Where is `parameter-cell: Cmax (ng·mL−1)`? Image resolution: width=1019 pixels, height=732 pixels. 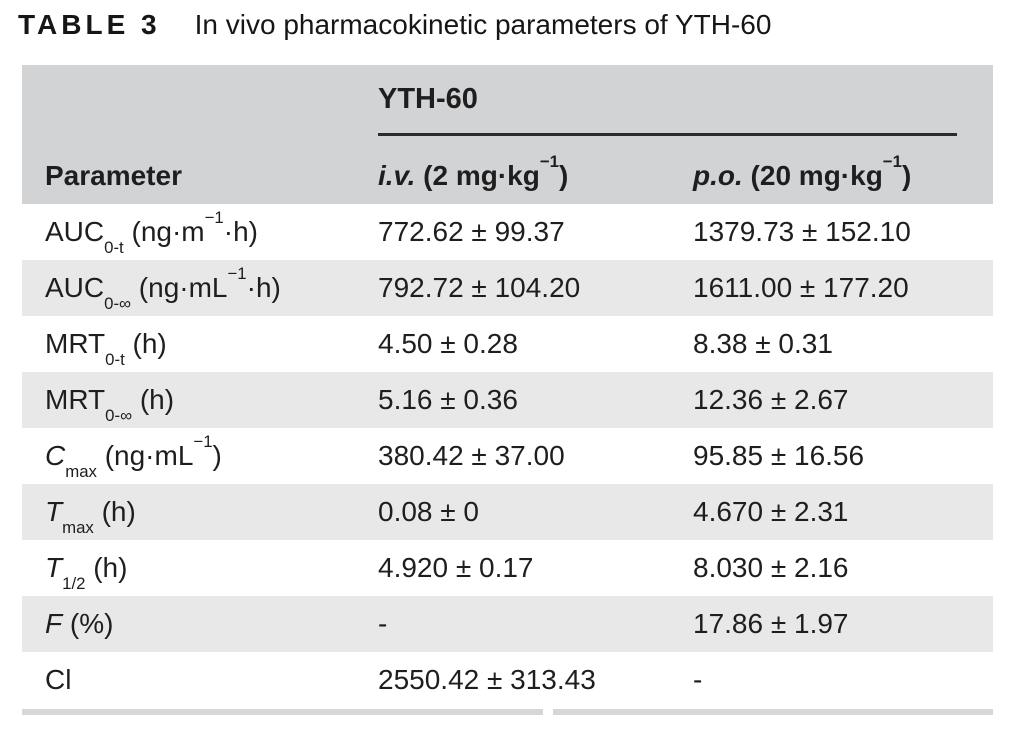
parameter-cell: Cmax (ng·mL−1) is located at coordinates (133, 456).